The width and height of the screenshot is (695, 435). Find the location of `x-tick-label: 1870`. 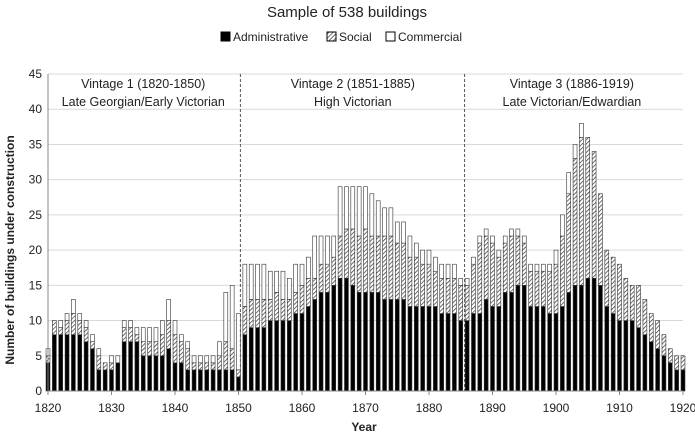

x-tick-label: 1870 is located at coordinates (365, 408).